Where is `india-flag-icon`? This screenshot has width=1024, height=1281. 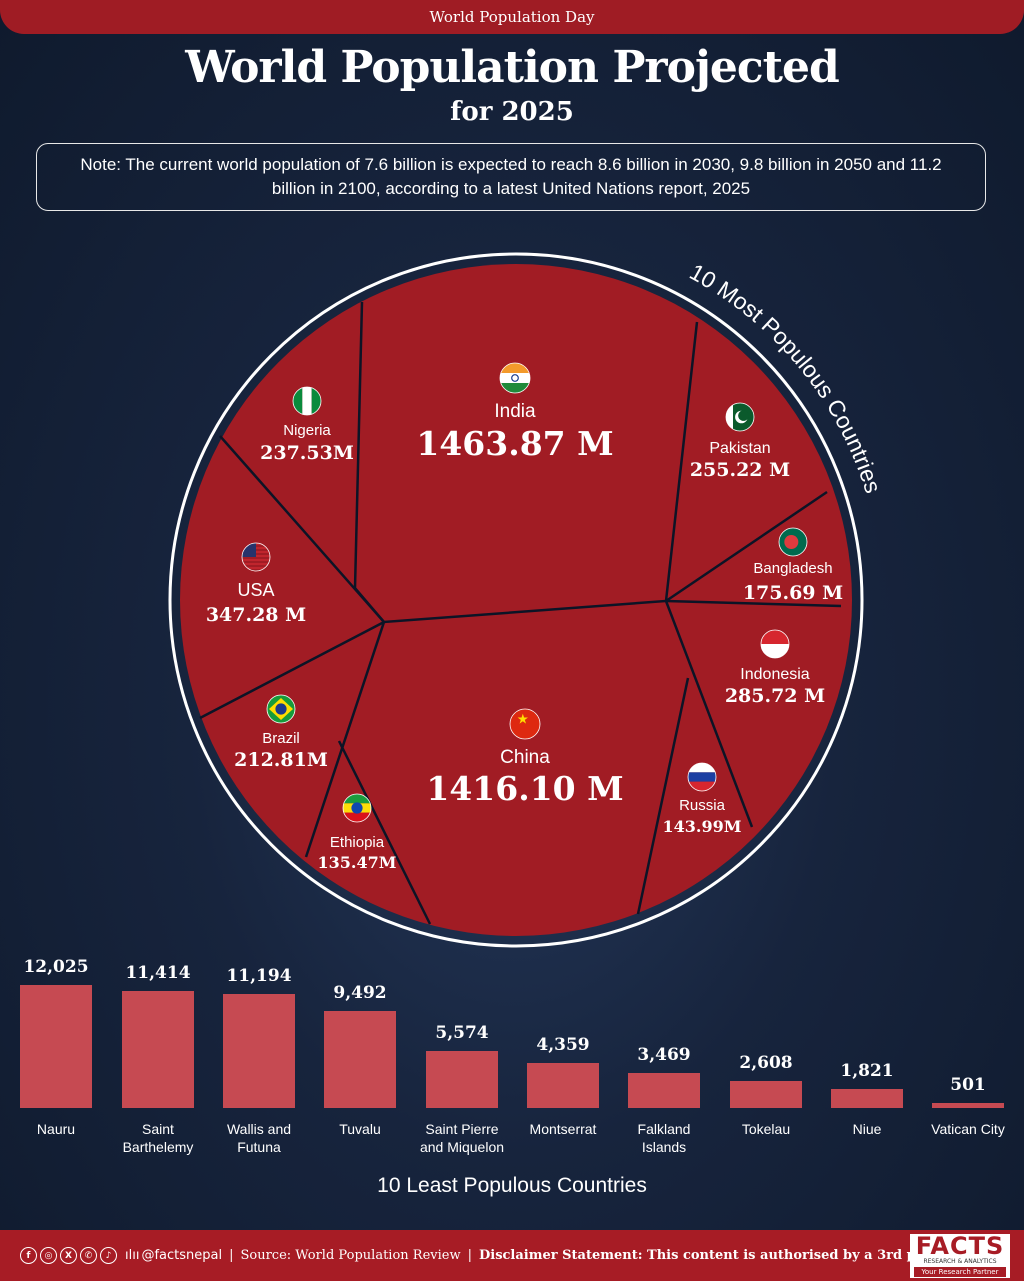
india-flag-icon is located at coordinates (515, 378).